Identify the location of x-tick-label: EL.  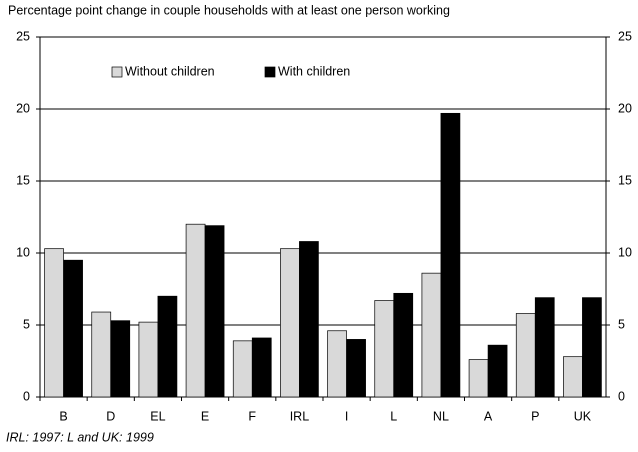
(157, 416).